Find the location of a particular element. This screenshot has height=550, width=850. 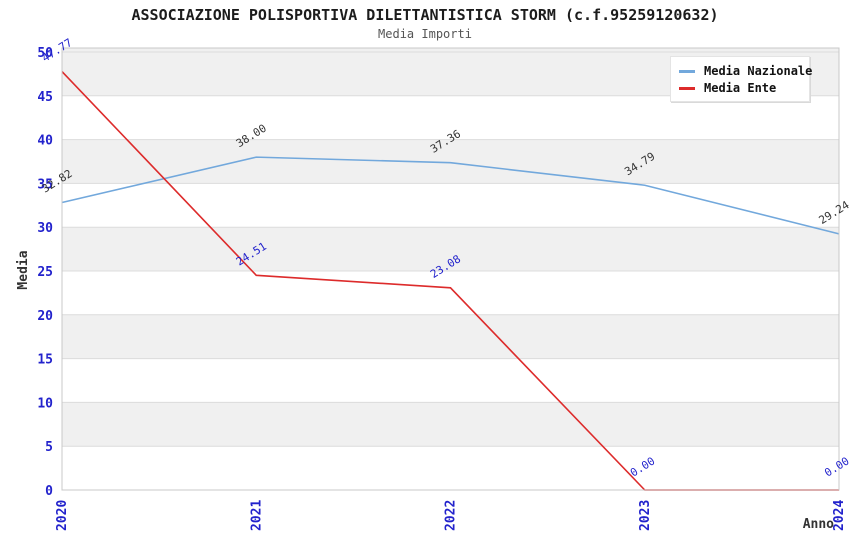

chart-legend: Media Nazionale Media Ente is located at coordinates (741, 79).